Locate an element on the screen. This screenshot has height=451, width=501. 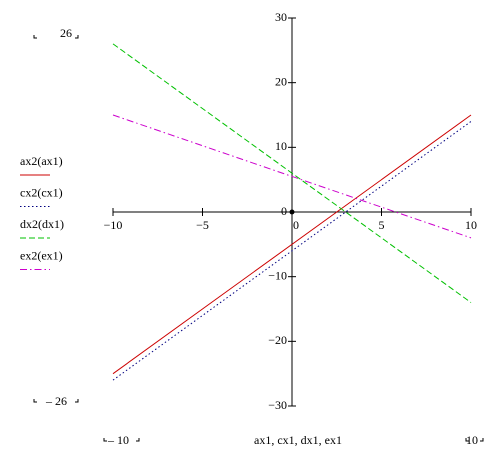
y-tick-label: 0 is located at coordinates (284, 211).